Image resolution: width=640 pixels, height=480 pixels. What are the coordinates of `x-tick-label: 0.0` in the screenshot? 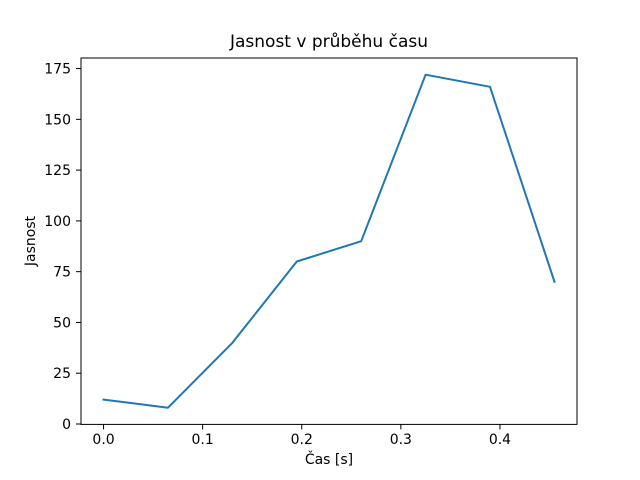 It's located at (103, 440).